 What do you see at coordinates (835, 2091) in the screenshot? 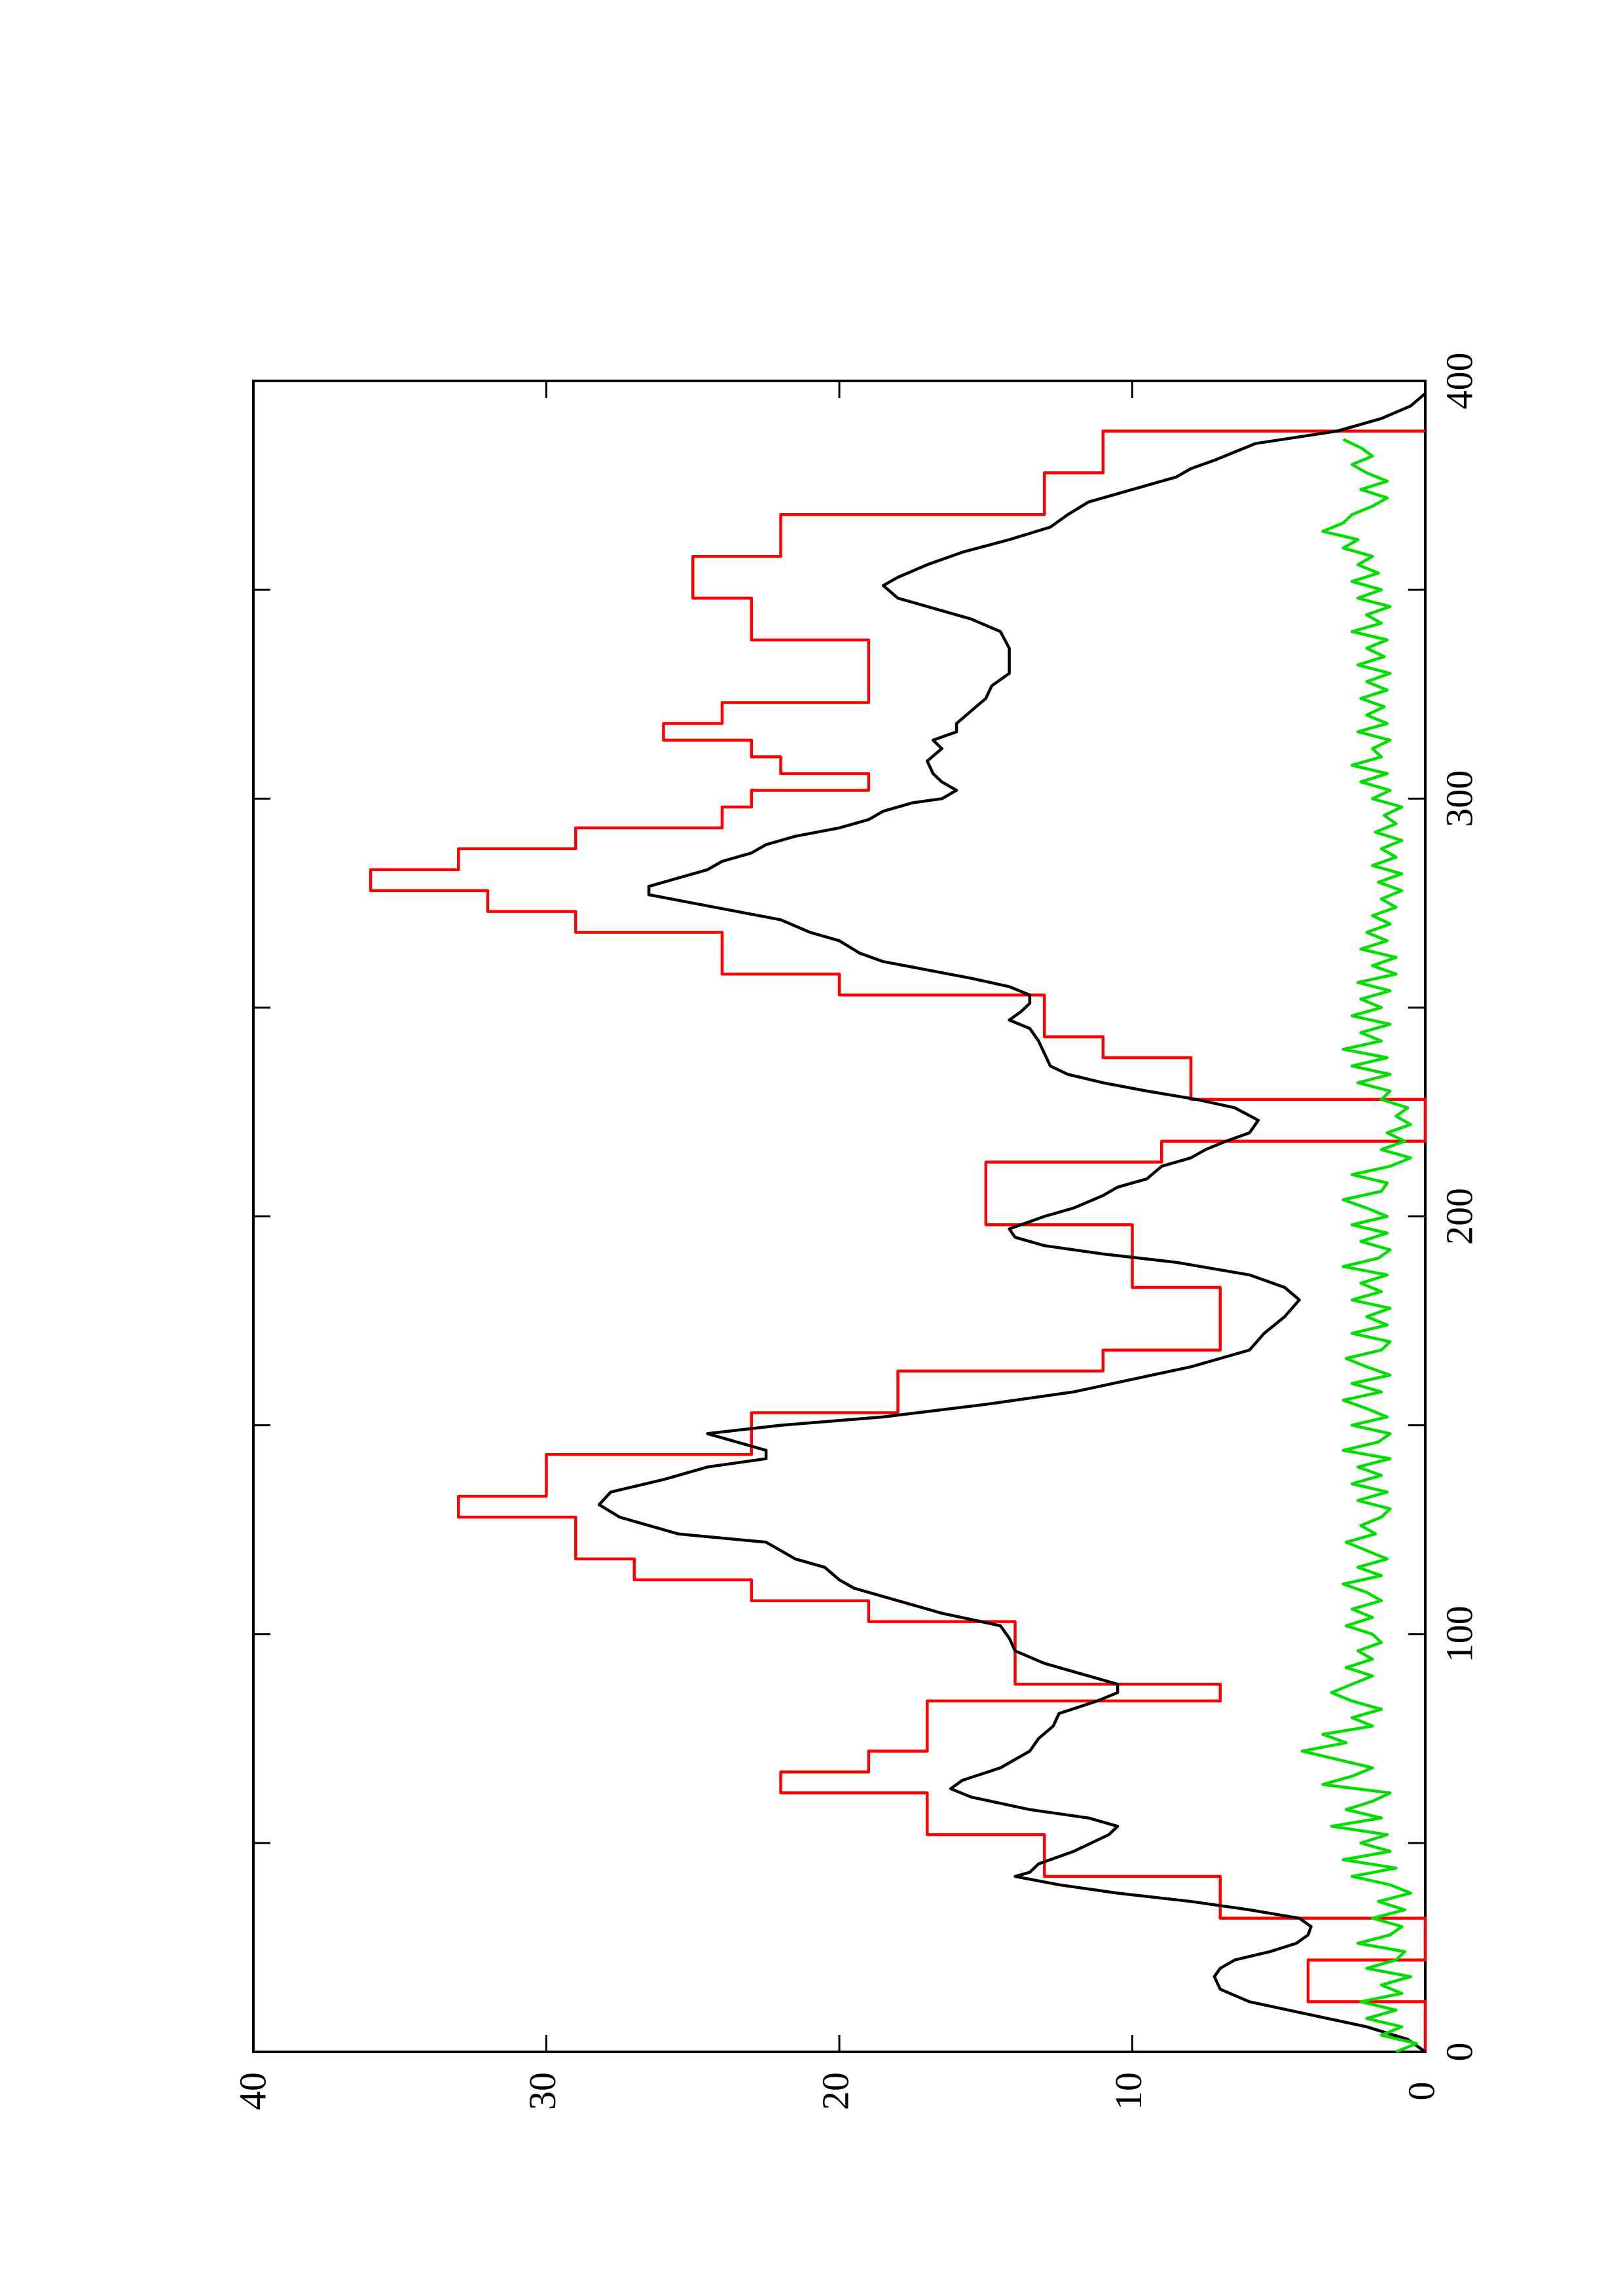
I see `y-tick-label: 20` at bounding box center [835, 2091].